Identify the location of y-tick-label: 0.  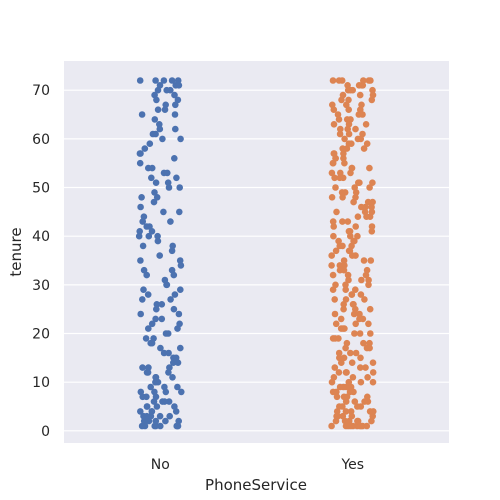
(45, 432).